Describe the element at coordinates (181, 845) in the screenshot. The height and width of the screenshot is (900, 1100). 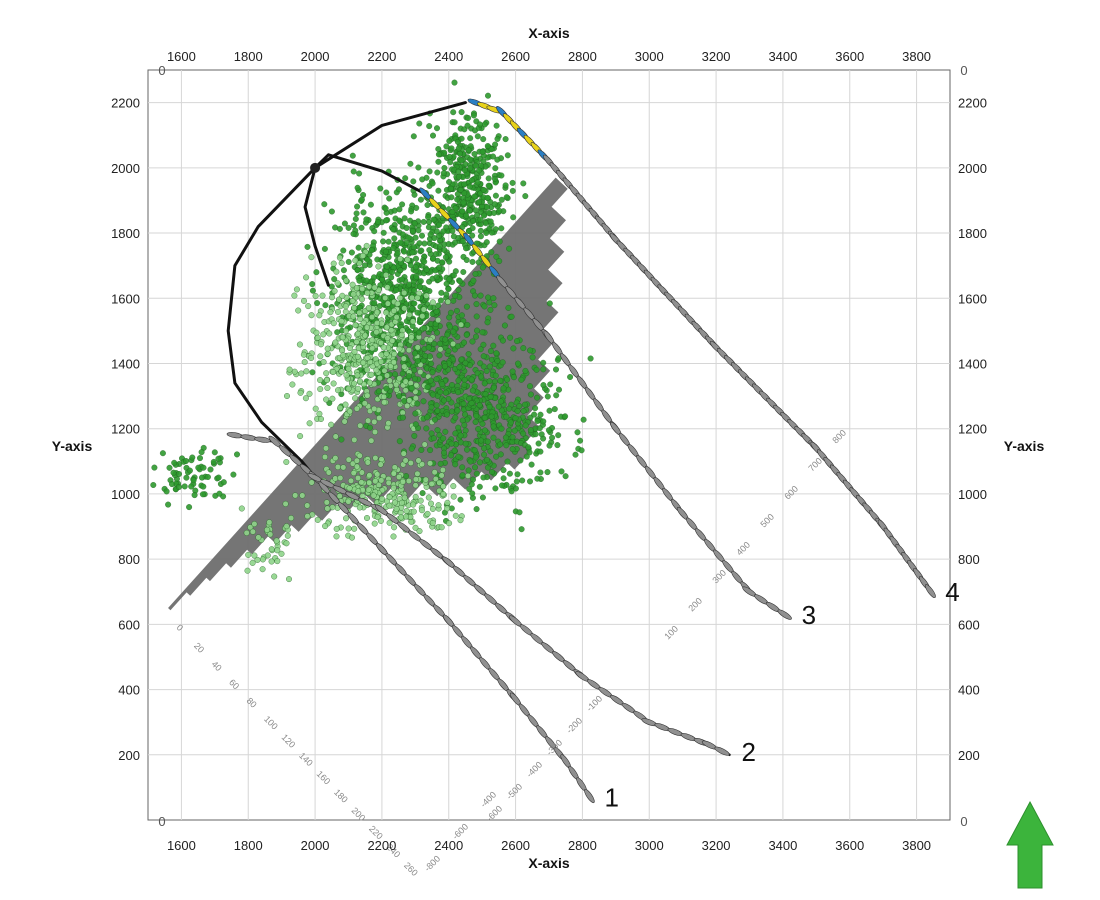
I see `x-tick-label-bottom: 1600` at that location.